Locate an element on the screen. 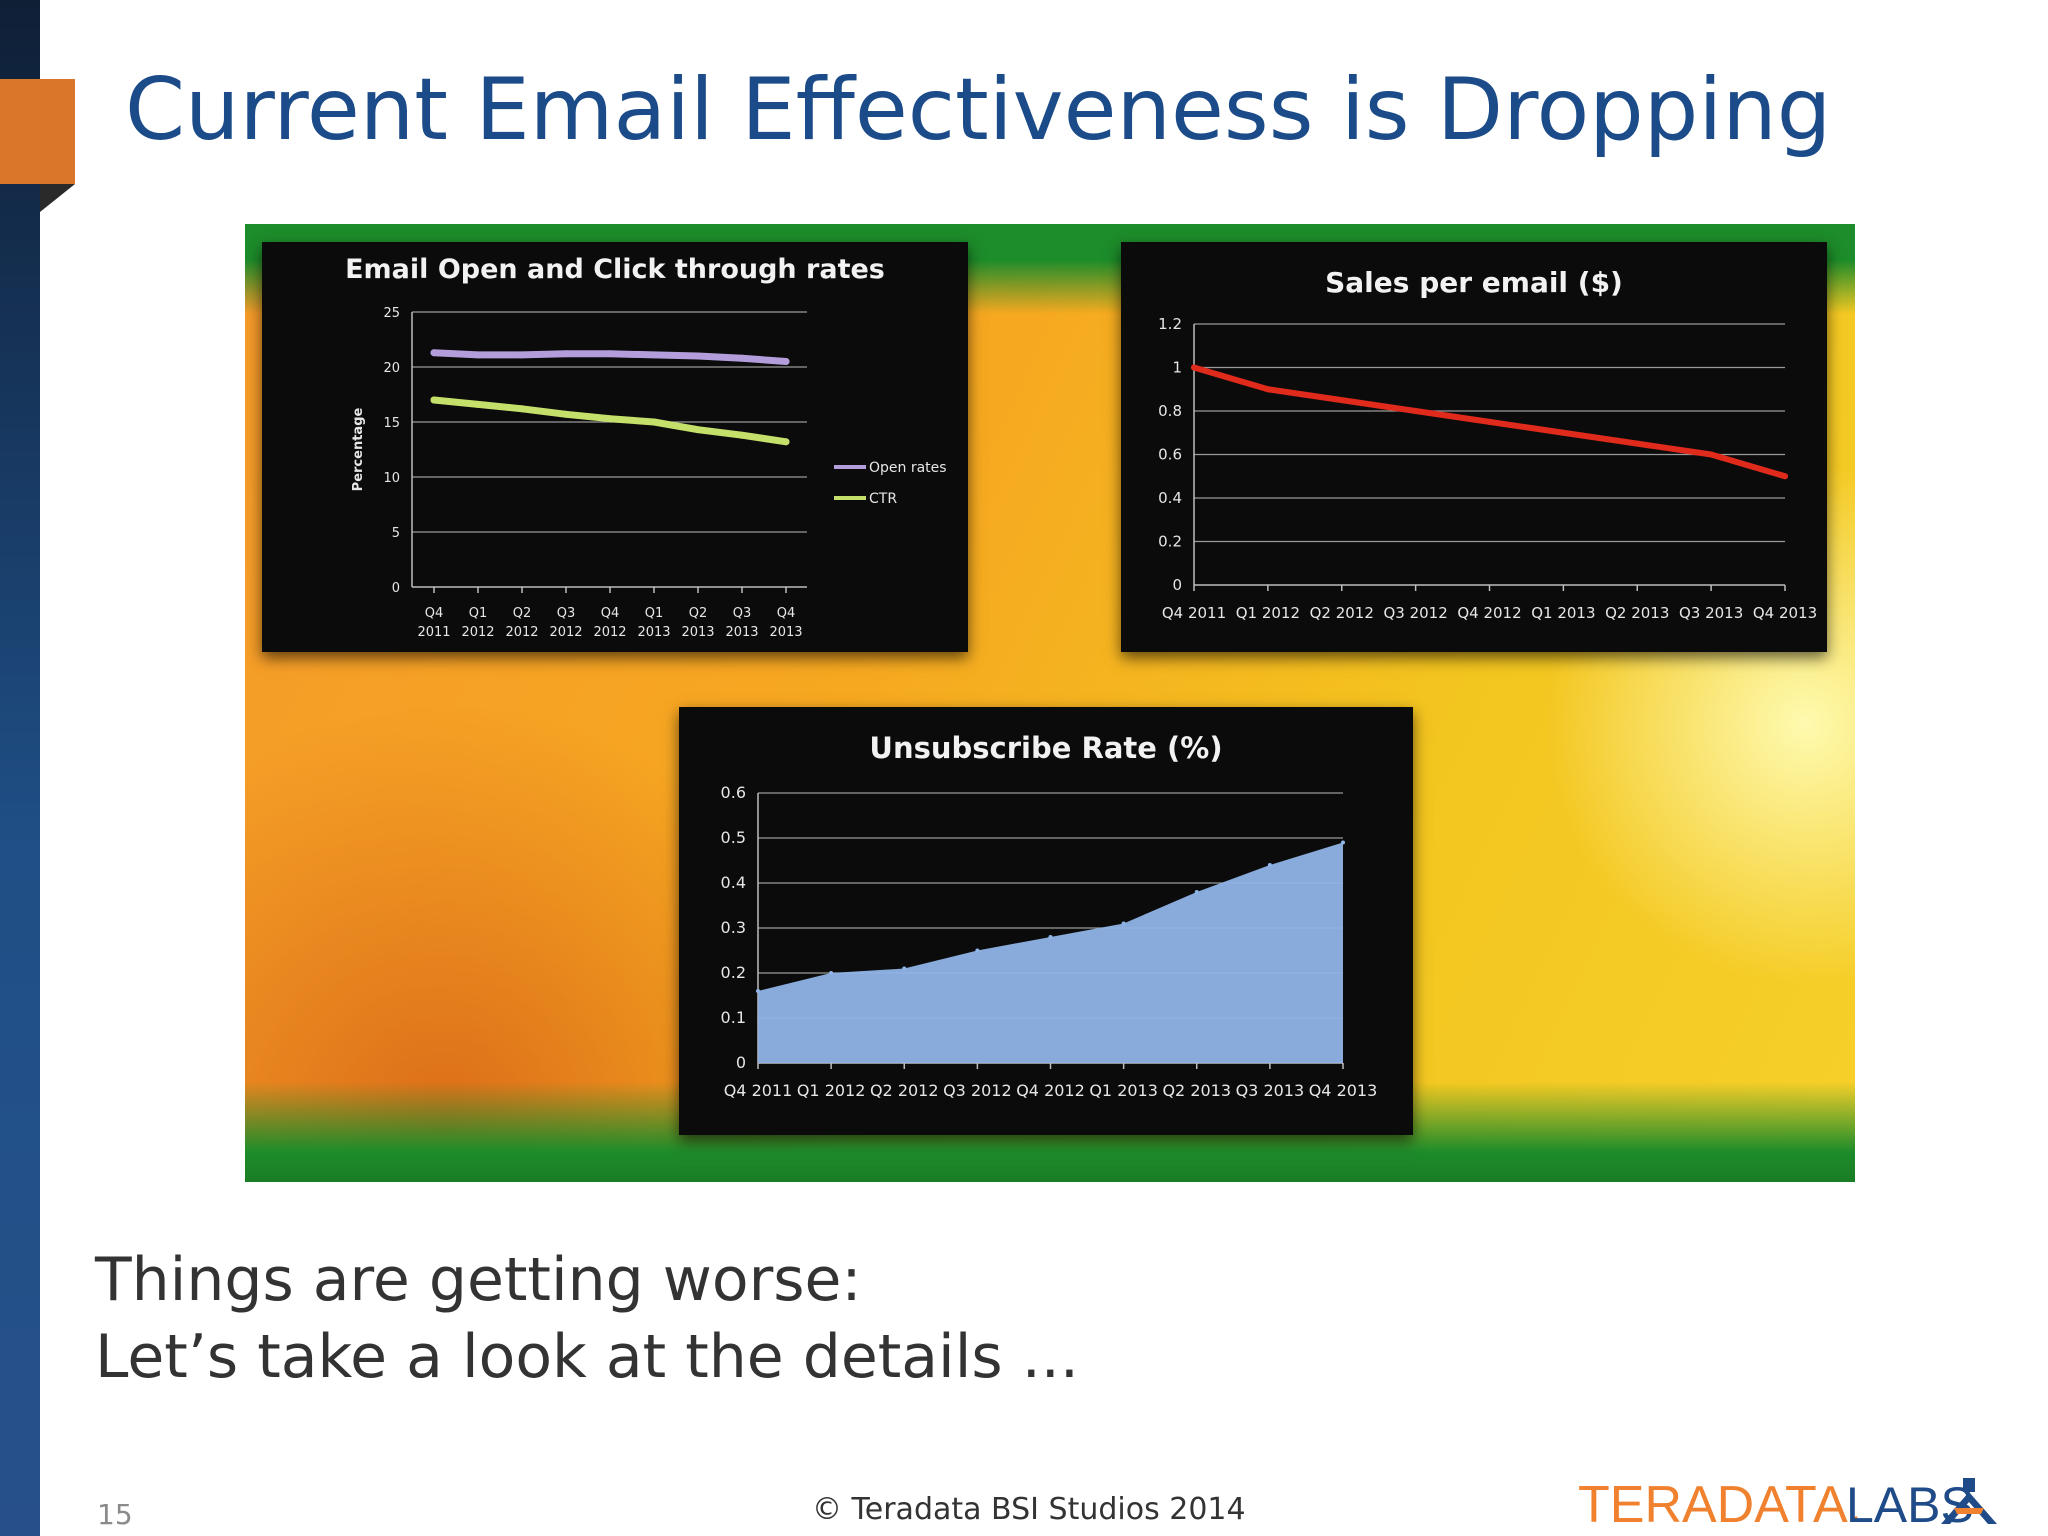 The image size is (2048, 1536). logo-labs-text: LABS is located at coordinates (1910, 1504).